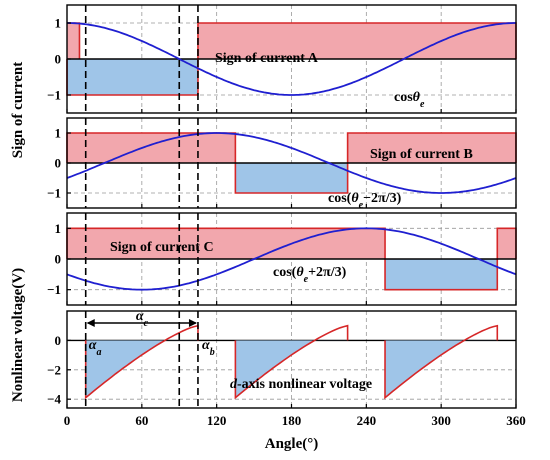  I want to click on cos-label-b: cos(θe−2π/3), so click(365, 201).